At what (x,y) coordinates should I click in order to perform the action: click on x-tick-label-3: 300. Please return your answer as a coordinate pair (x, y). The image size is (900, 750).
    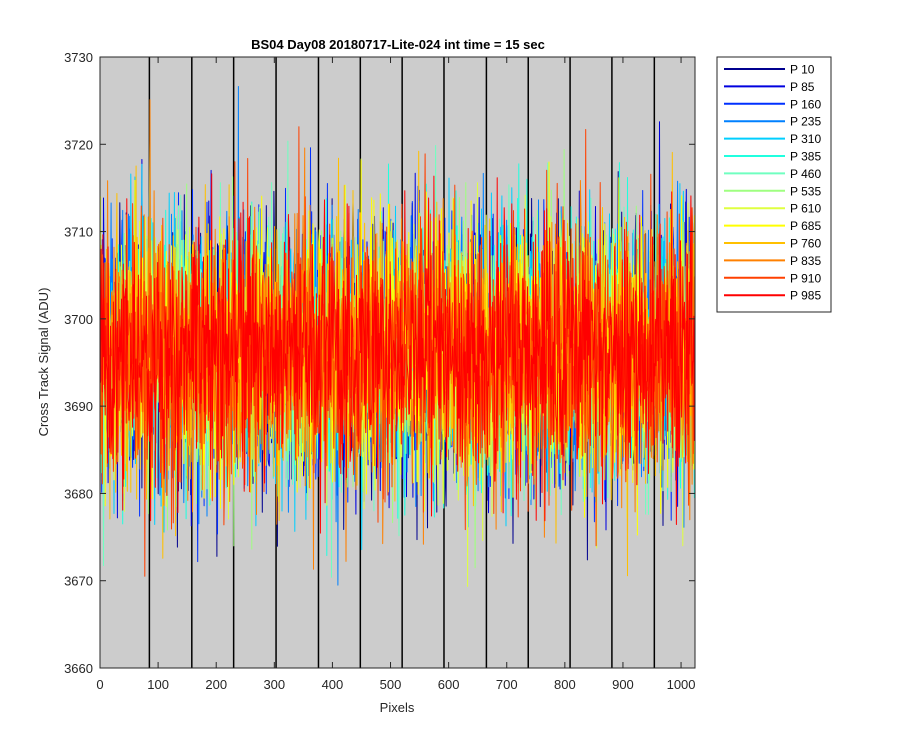
    Looking at the image, I should click on (274, 684).